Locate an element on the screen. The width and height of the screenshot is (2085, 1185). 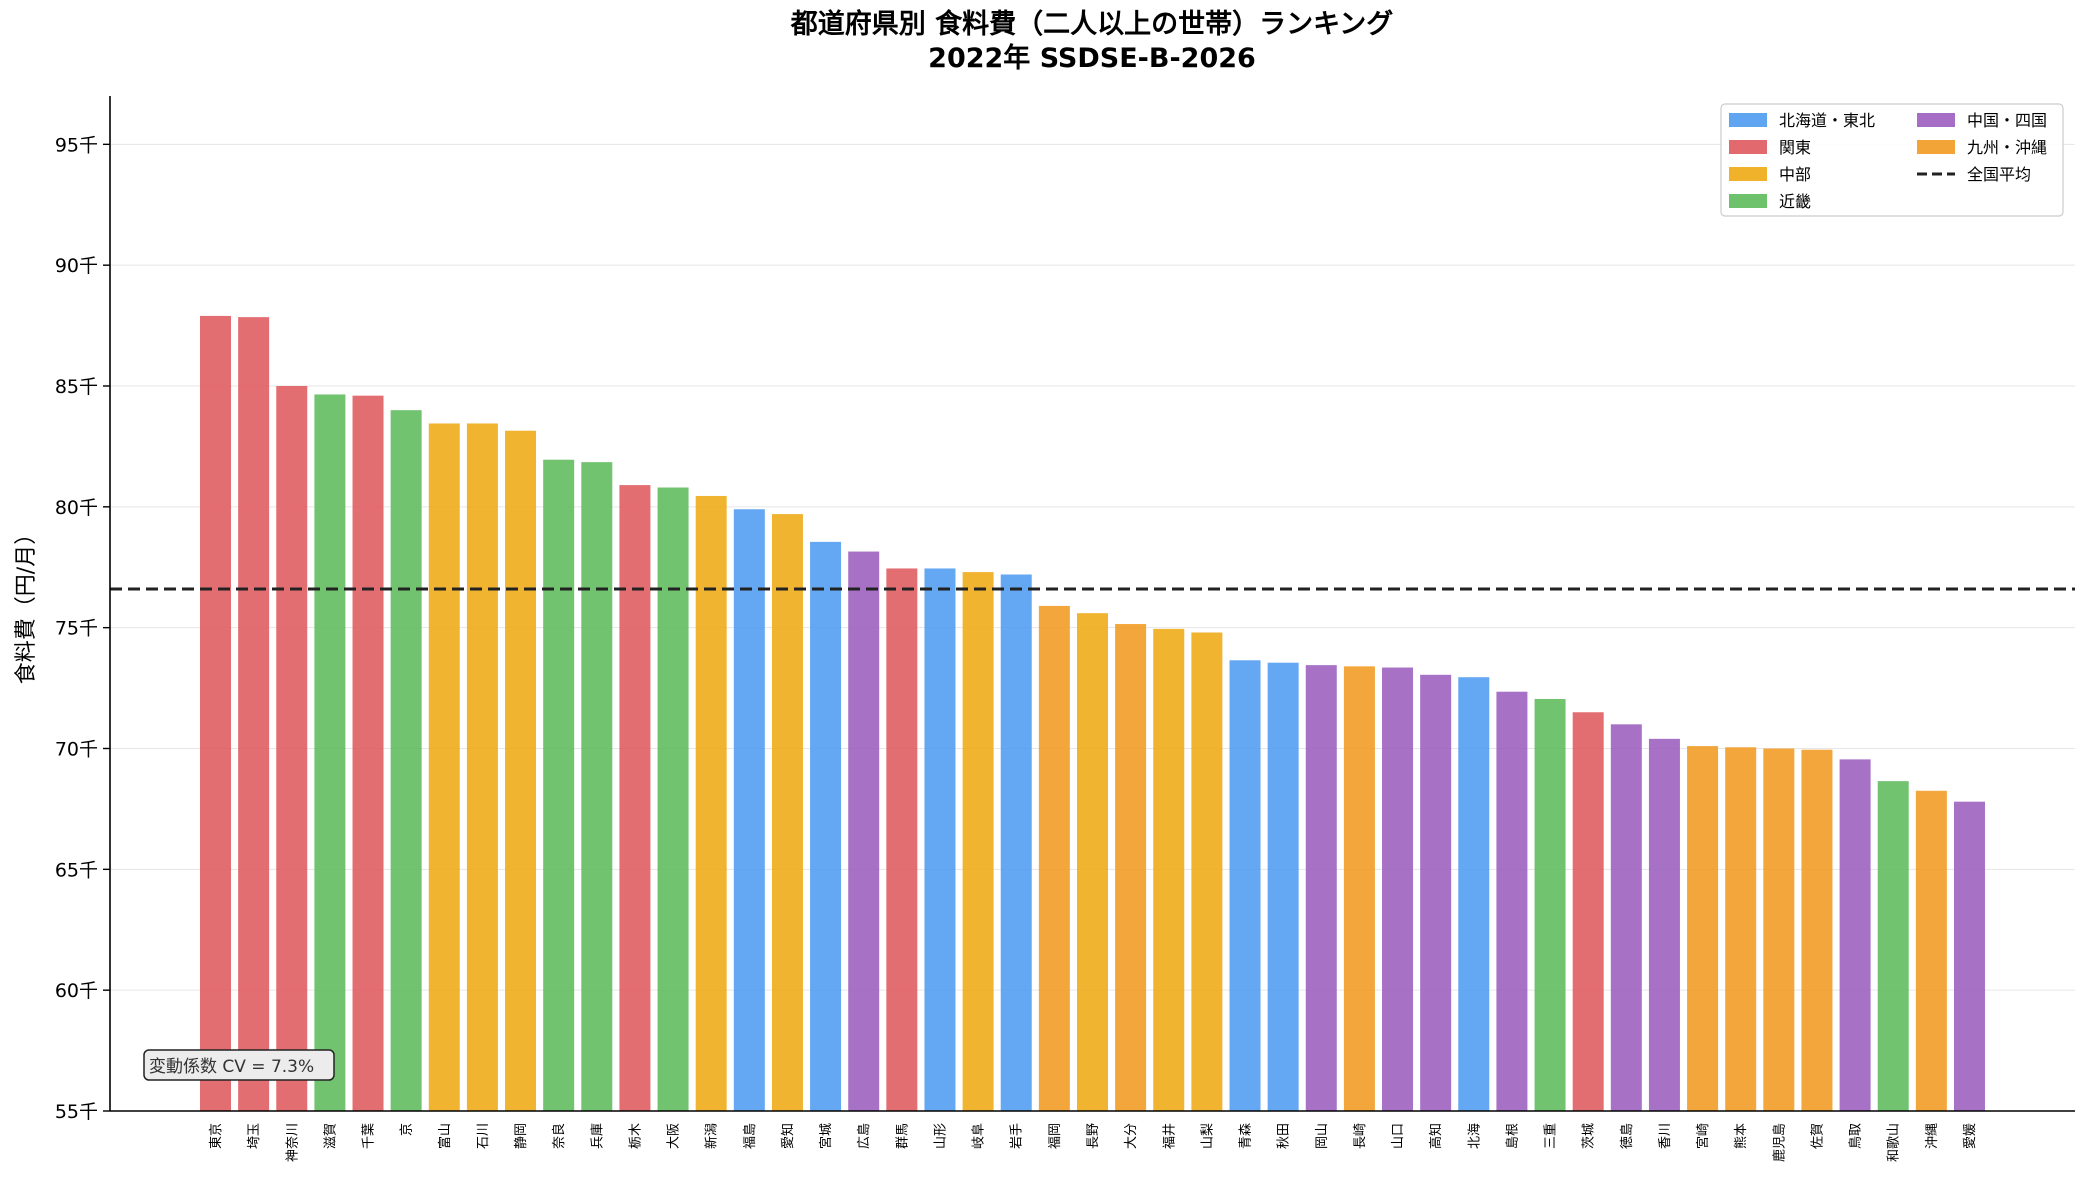
x-tick-label-47: 愛媛 is located at coordinates (1970, 1136).